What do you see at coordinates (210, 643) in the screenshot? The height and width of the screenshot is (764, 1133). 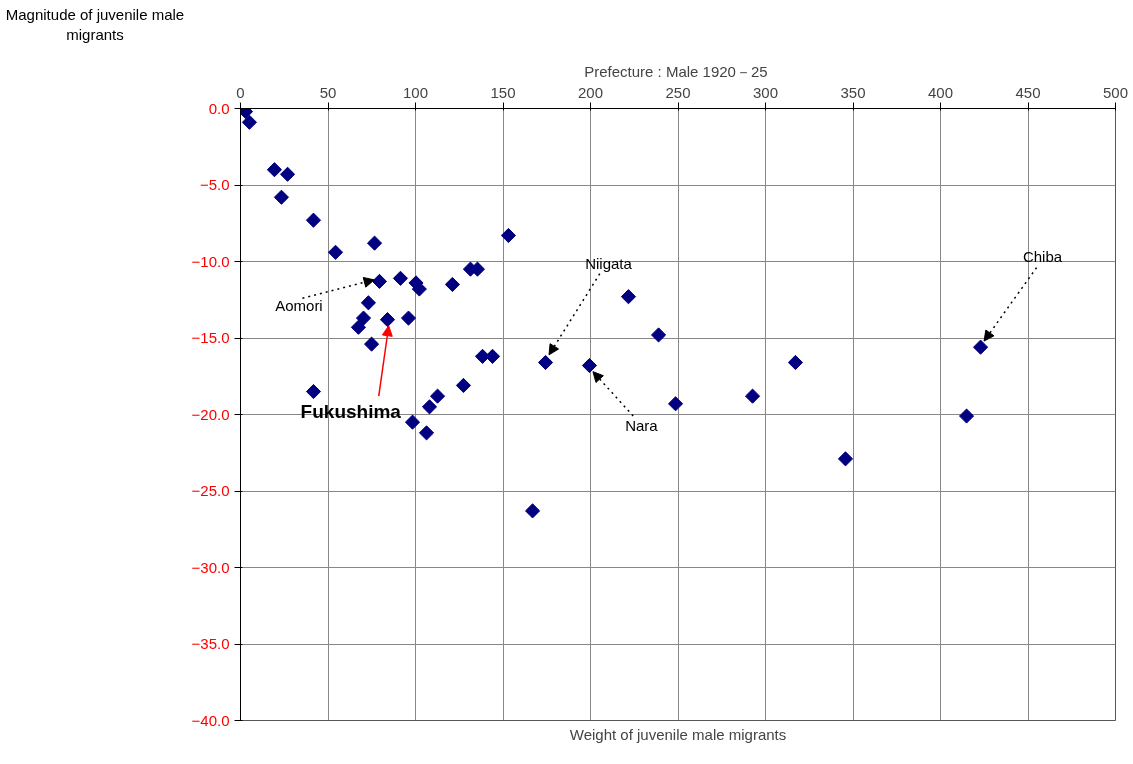 I see `y-tick-label: −35.0` at bounding box center [210, 643].